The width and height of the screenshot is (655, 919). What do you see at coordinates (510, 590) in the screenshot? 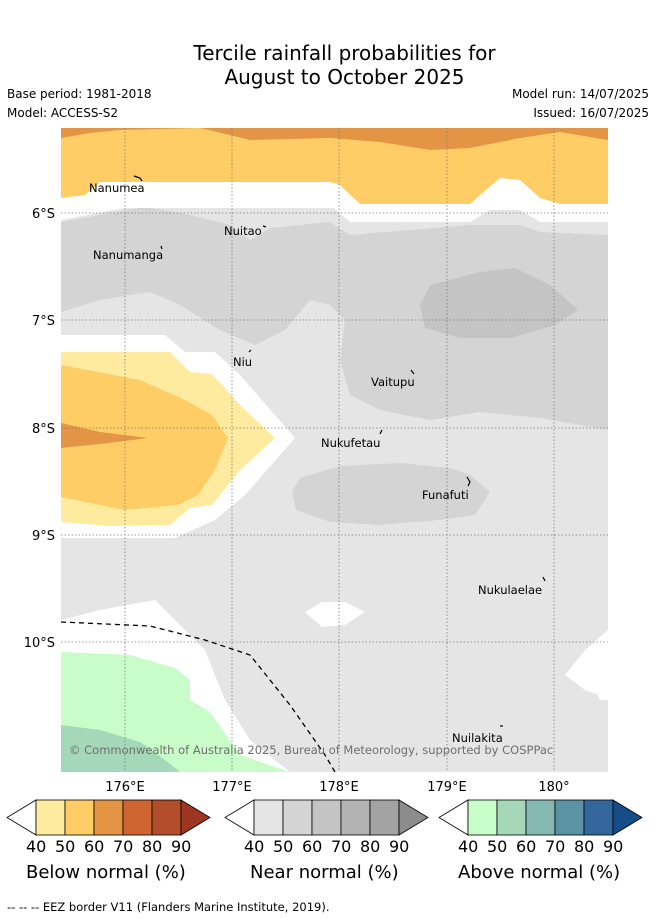
I see `island-label-nukulaelae: Nukulaelae` at bounding box center [510, 590].